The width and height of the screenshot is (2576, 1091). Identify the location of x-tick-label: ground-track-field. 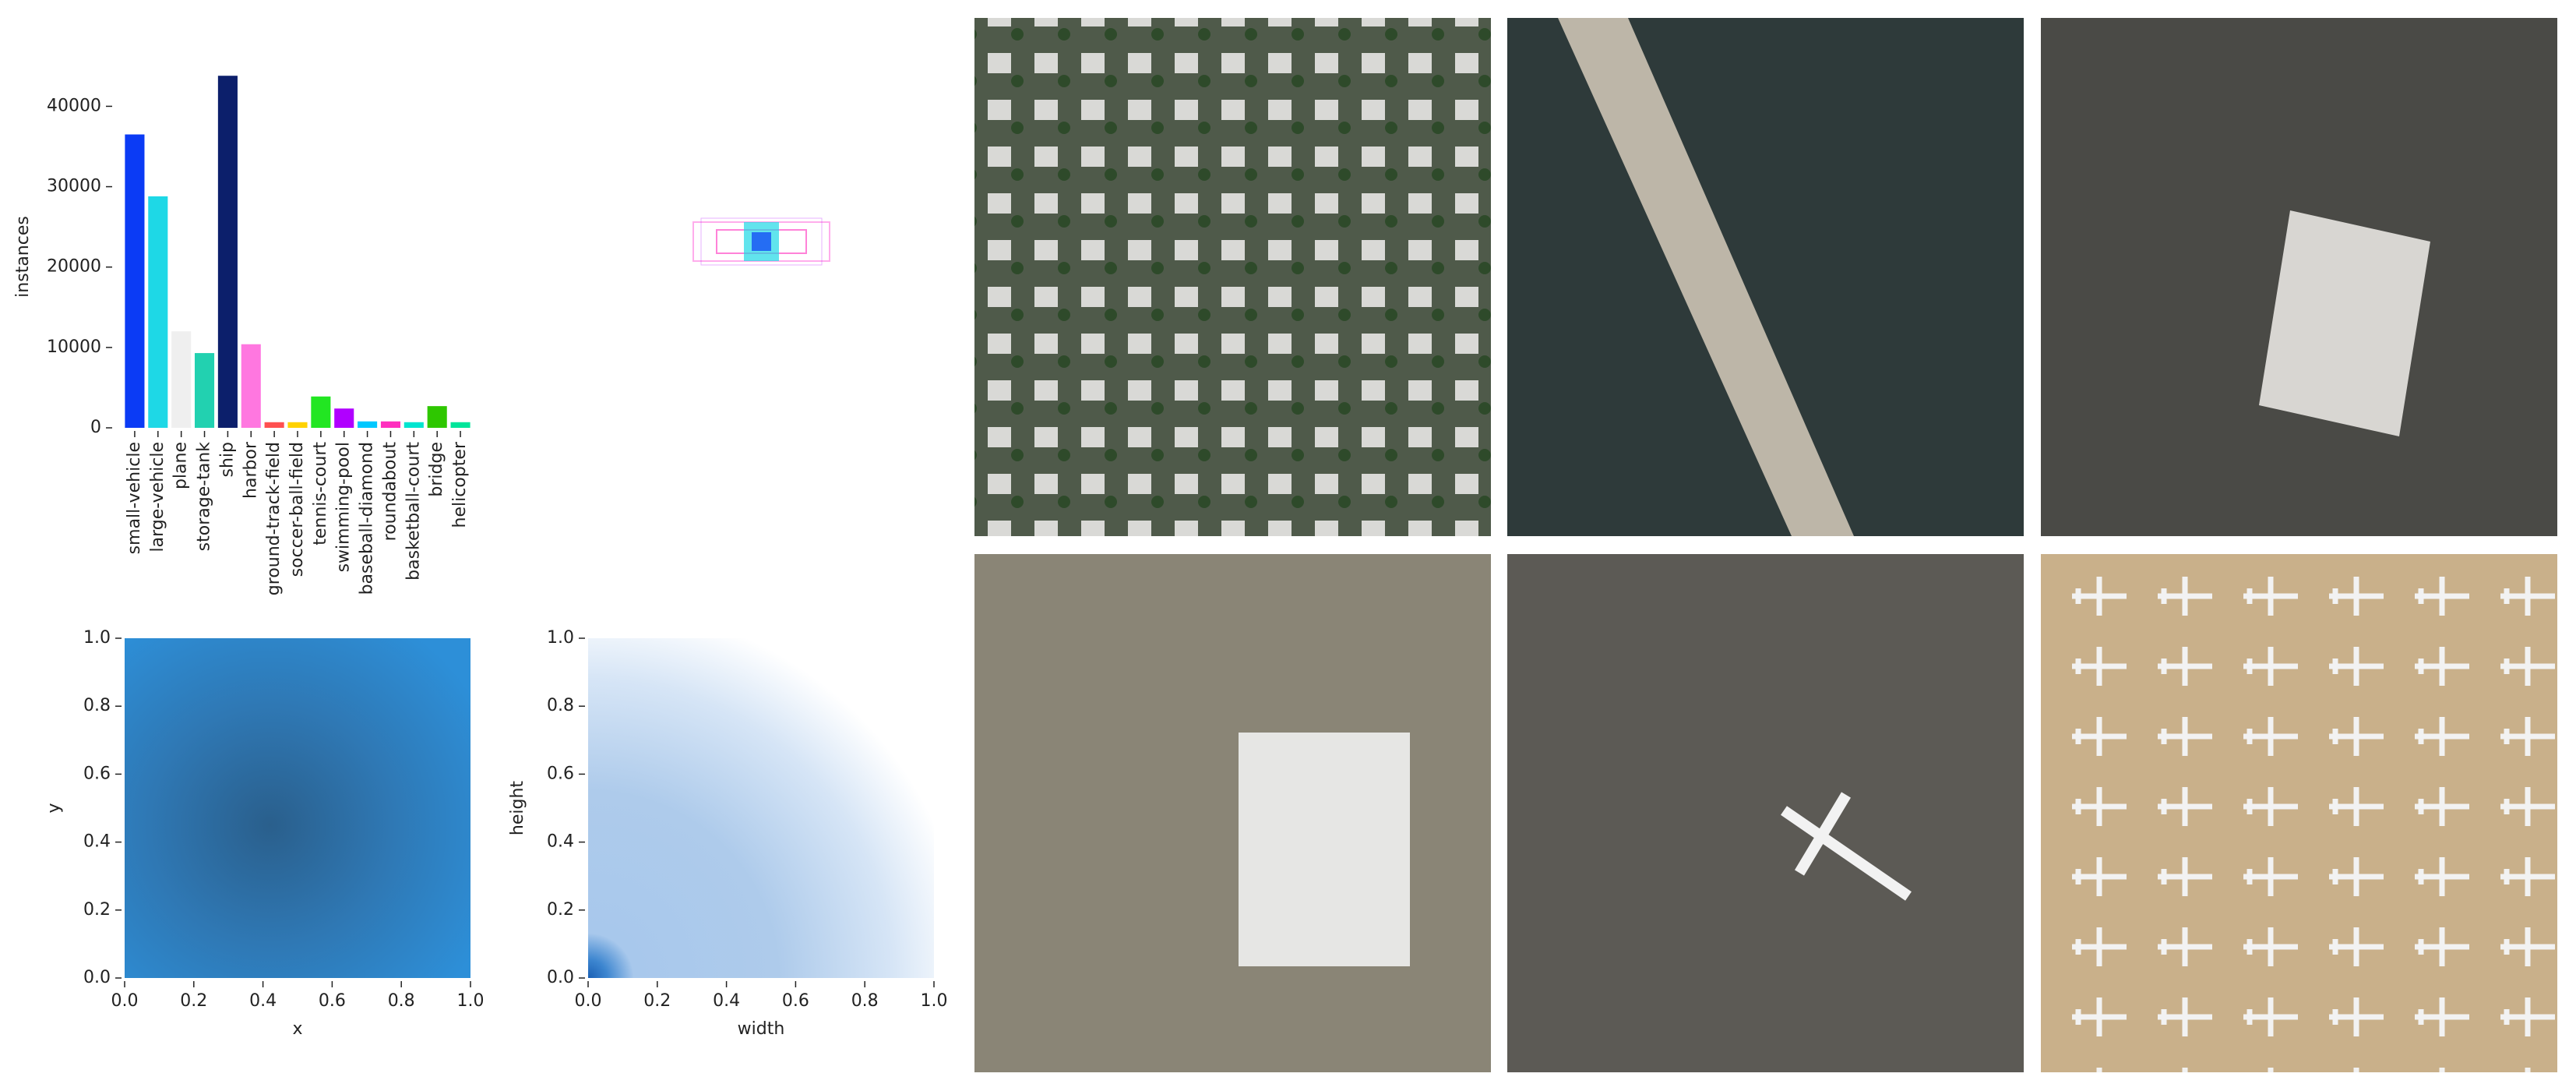
(274, 518).